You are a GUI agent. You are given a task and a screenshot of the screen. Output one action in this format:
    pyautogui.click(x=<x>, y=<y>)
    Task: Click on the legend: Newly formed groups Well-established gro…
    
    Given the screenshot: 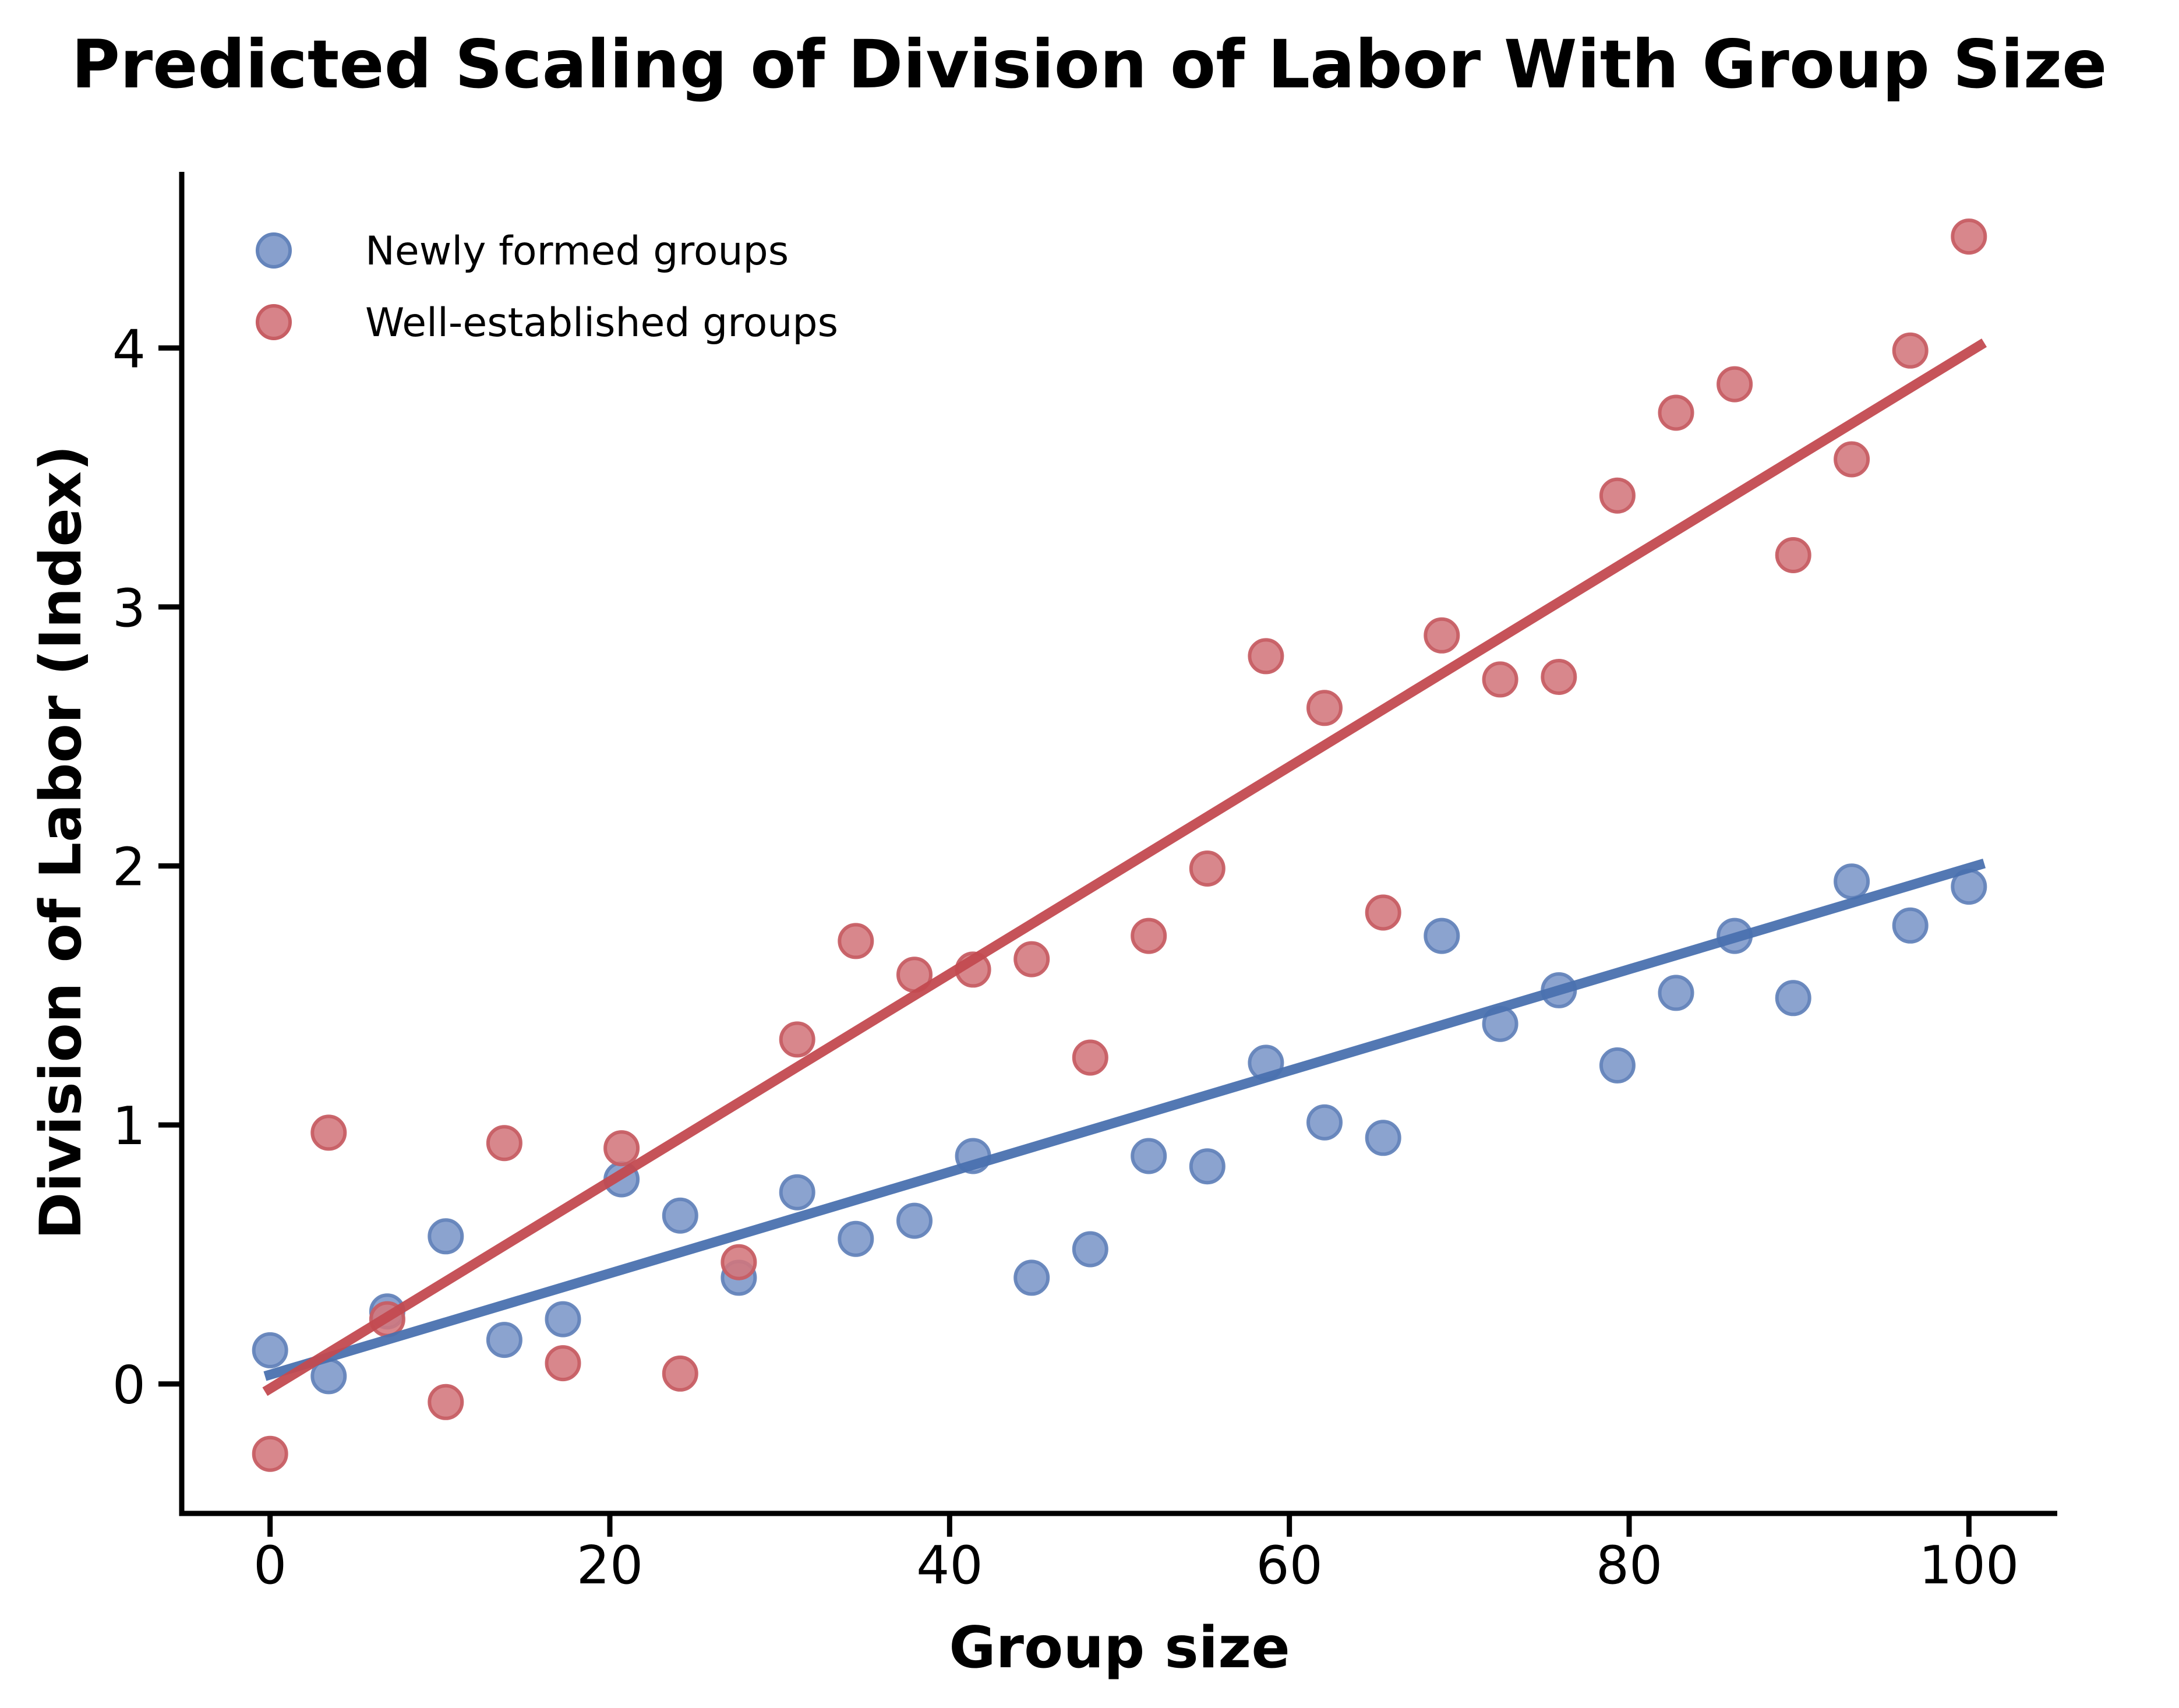 What is the action you would take?
    pyautogui.click(x=547, y=287)
    